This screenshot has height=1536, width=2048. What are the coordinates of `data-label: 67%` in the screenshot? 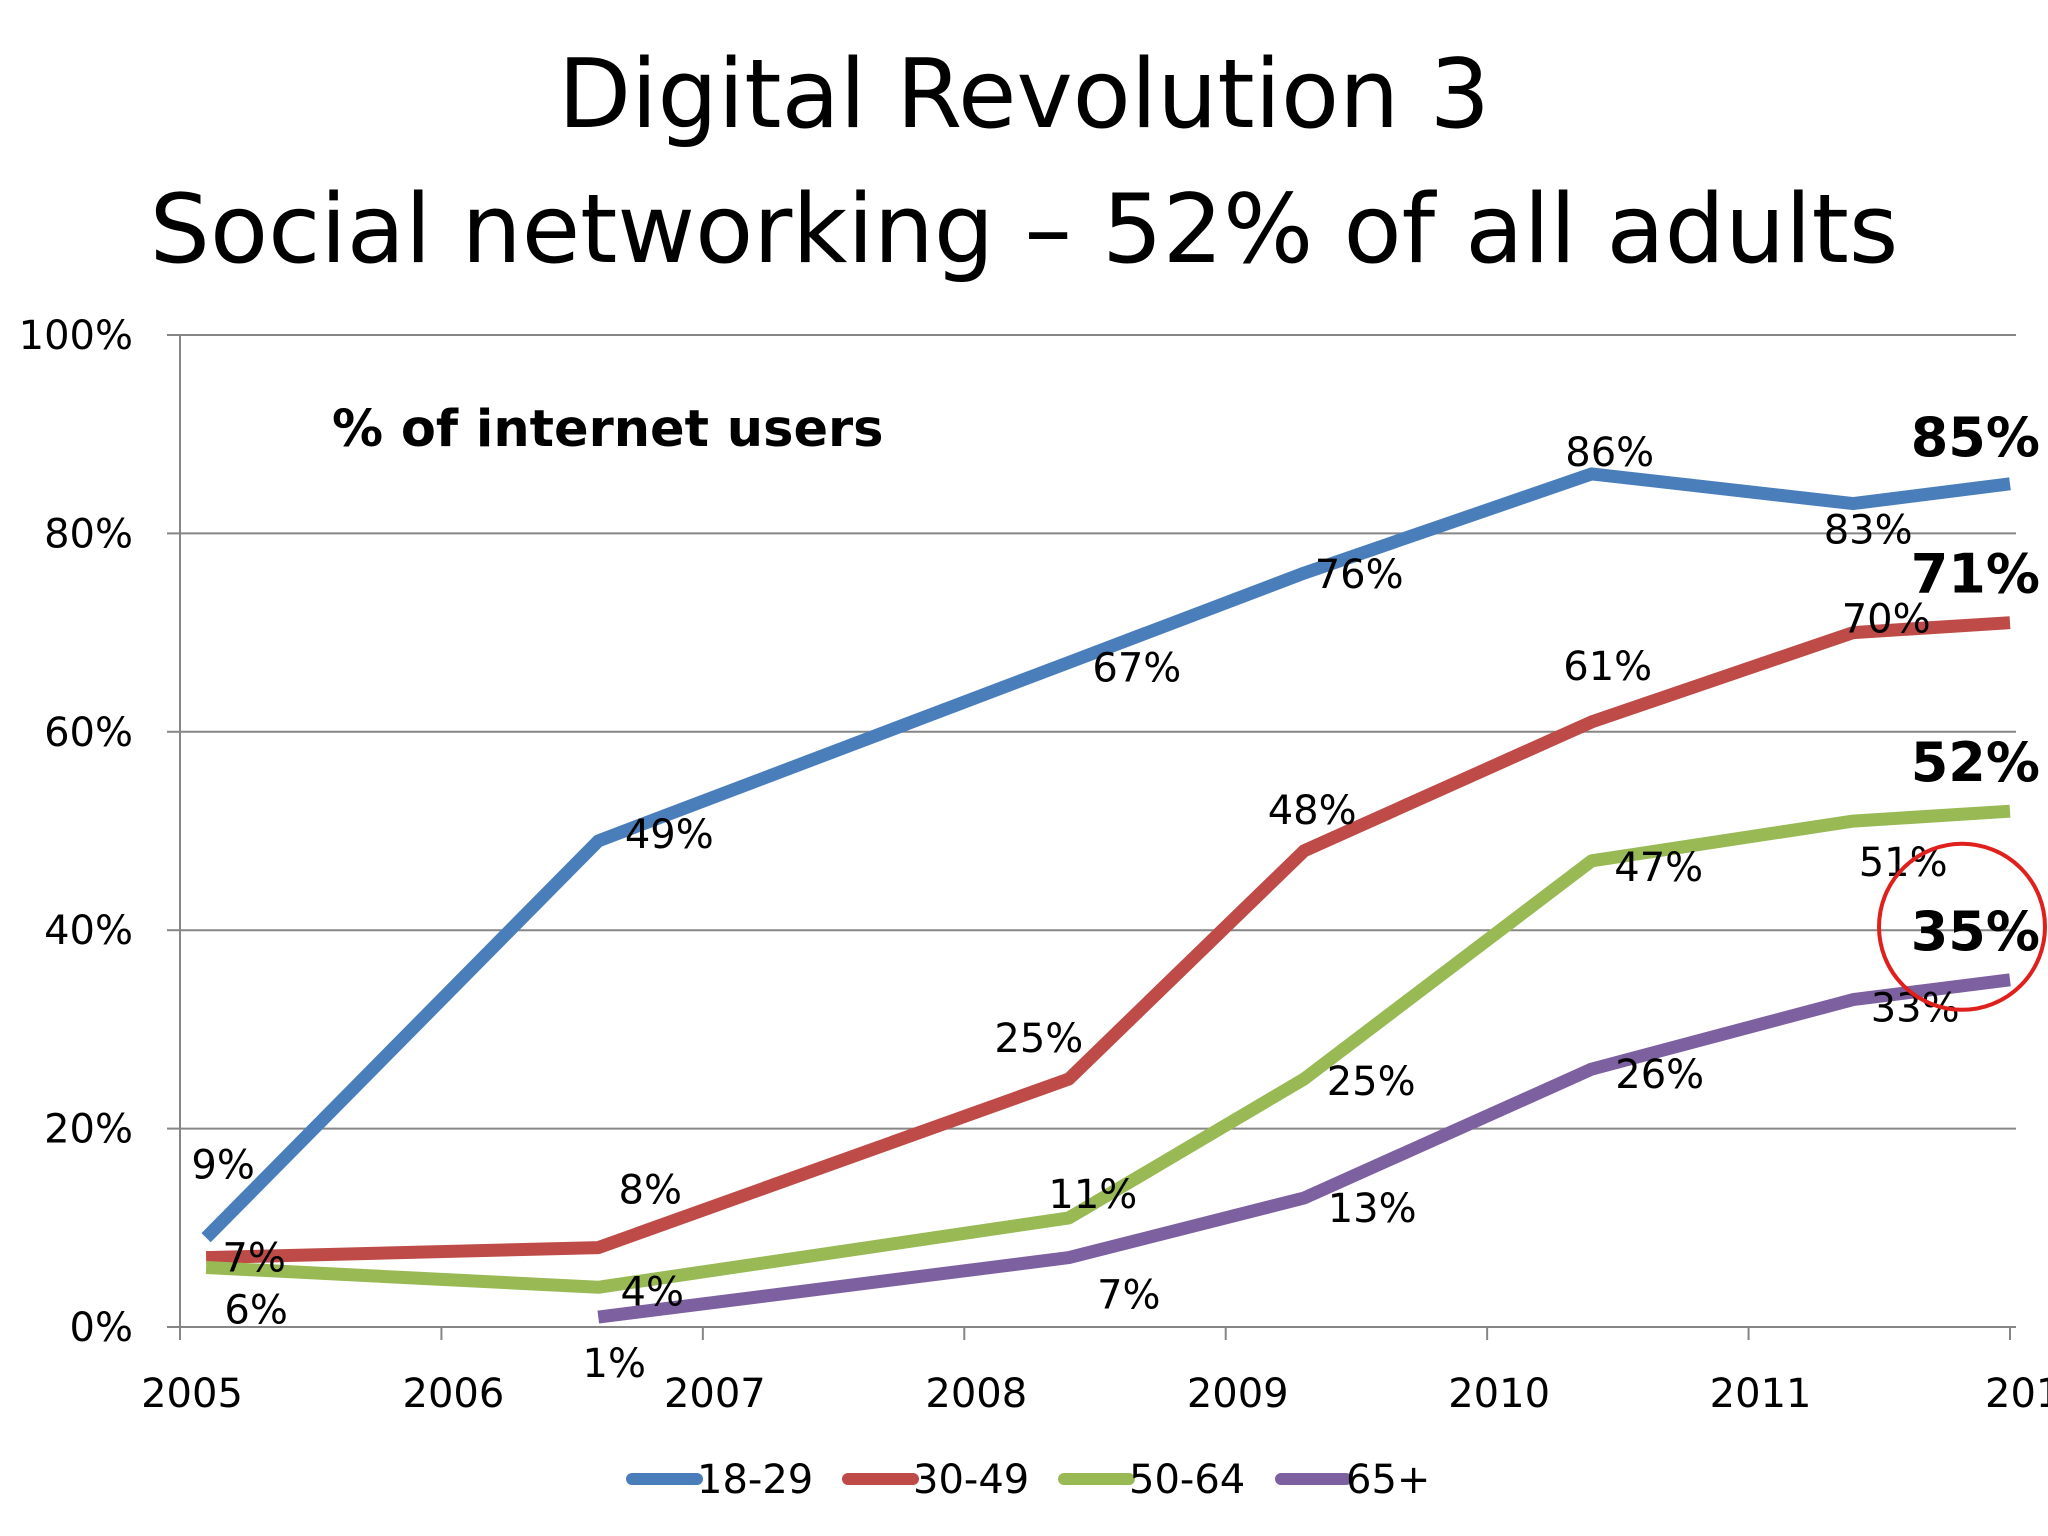 It's located at (1136, 668).